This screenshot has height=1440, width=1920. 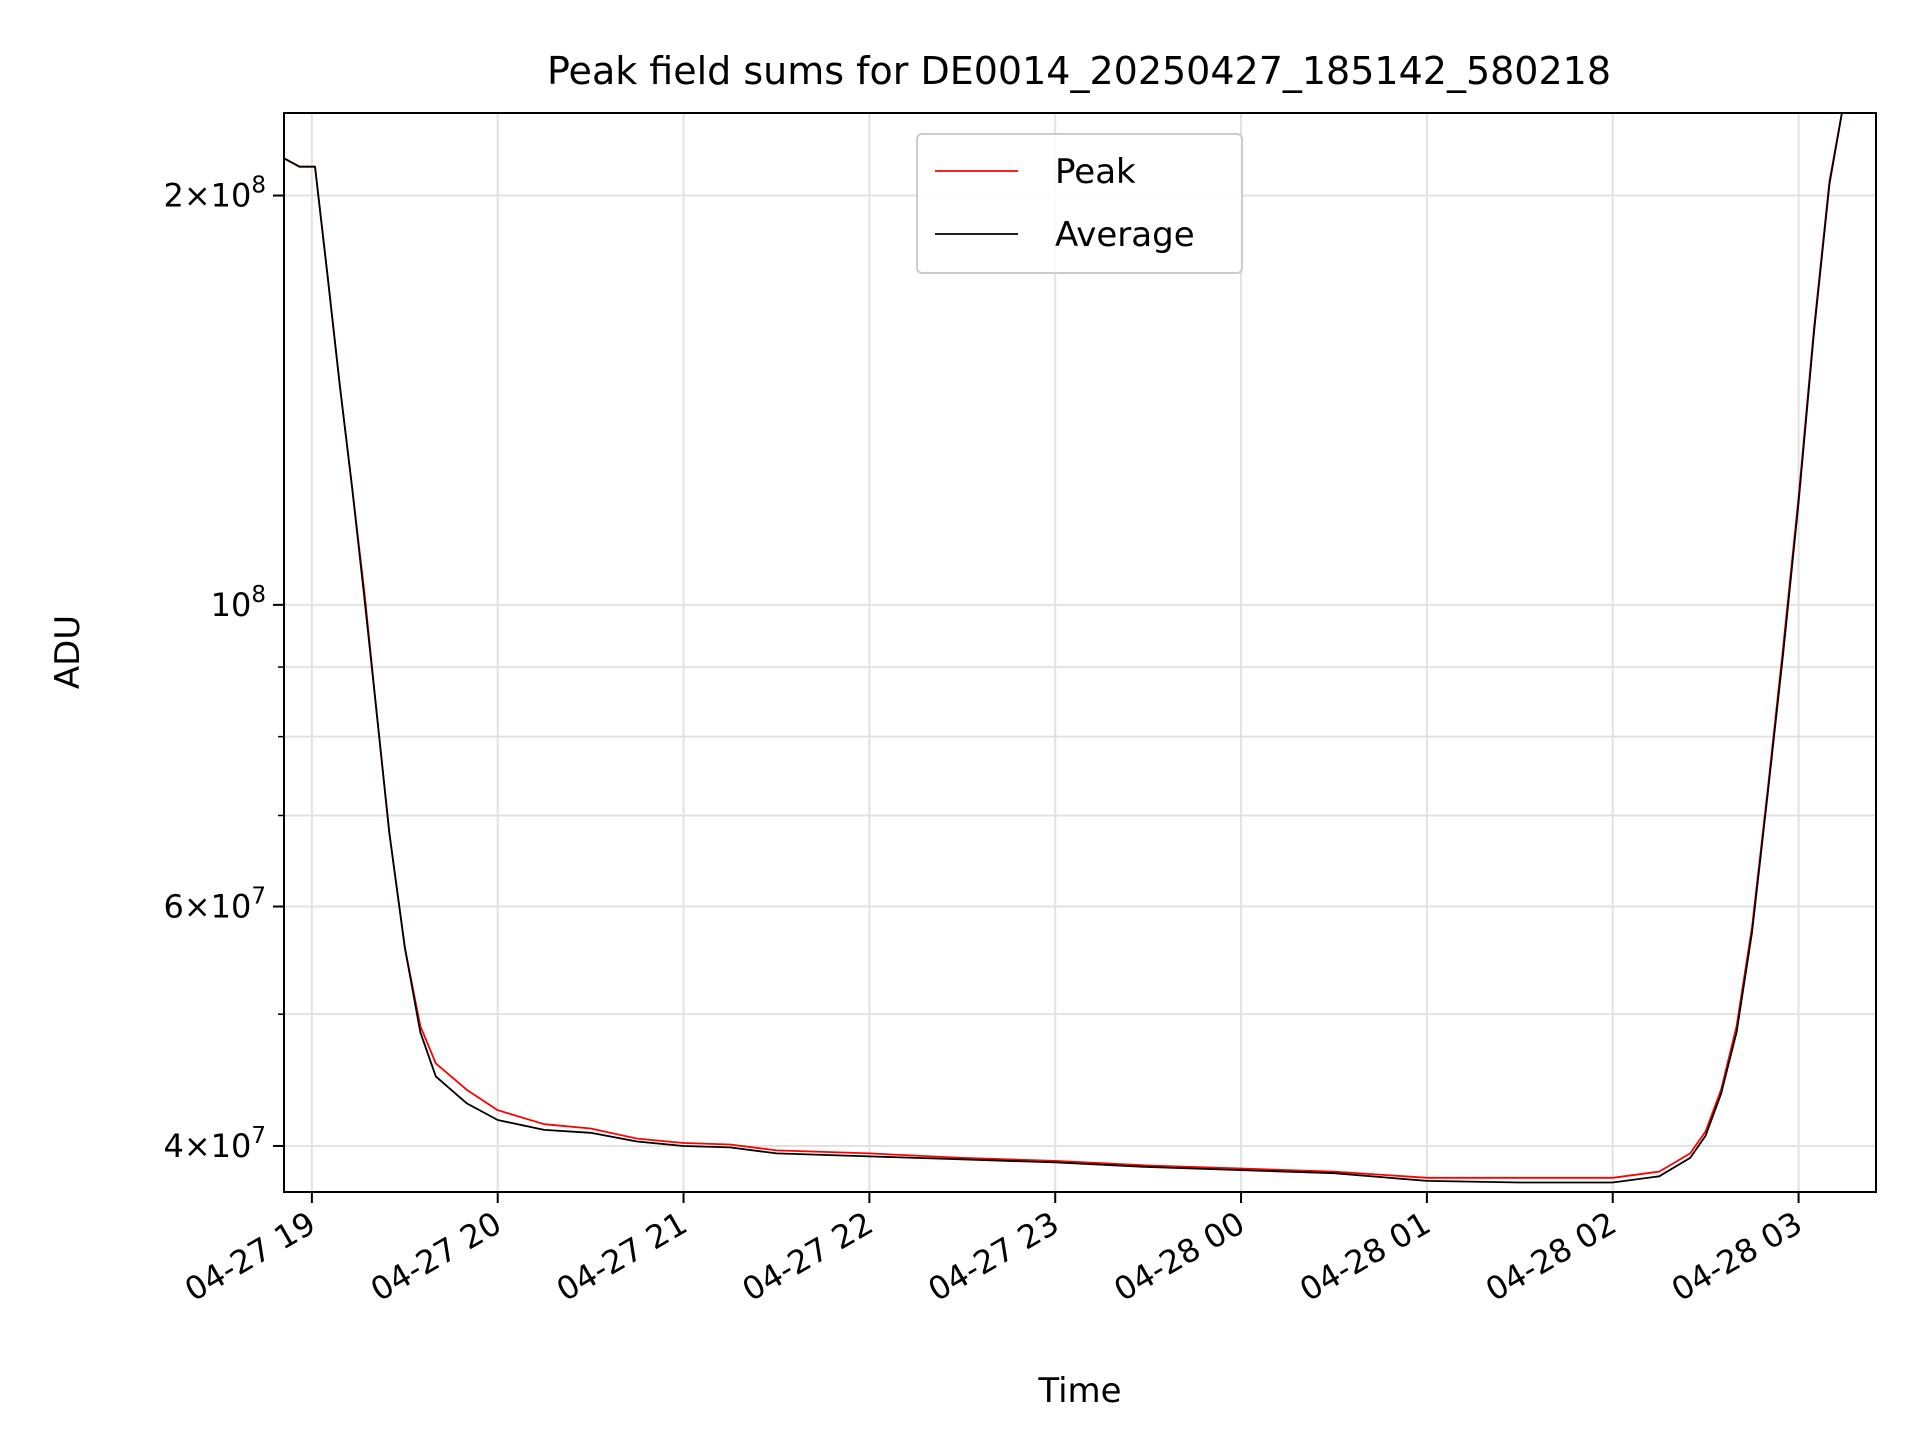 I want to click on legend: Peak Average, so click(x=1079, y=203).